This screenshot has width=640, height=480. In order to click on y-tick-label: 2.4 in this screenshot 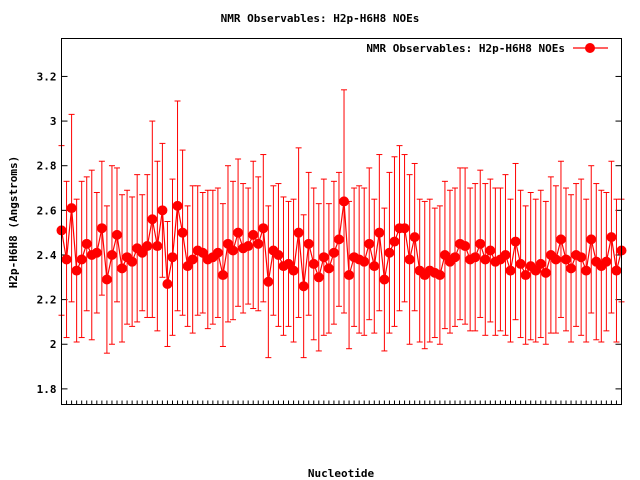, I will do `click(47, 255)`.